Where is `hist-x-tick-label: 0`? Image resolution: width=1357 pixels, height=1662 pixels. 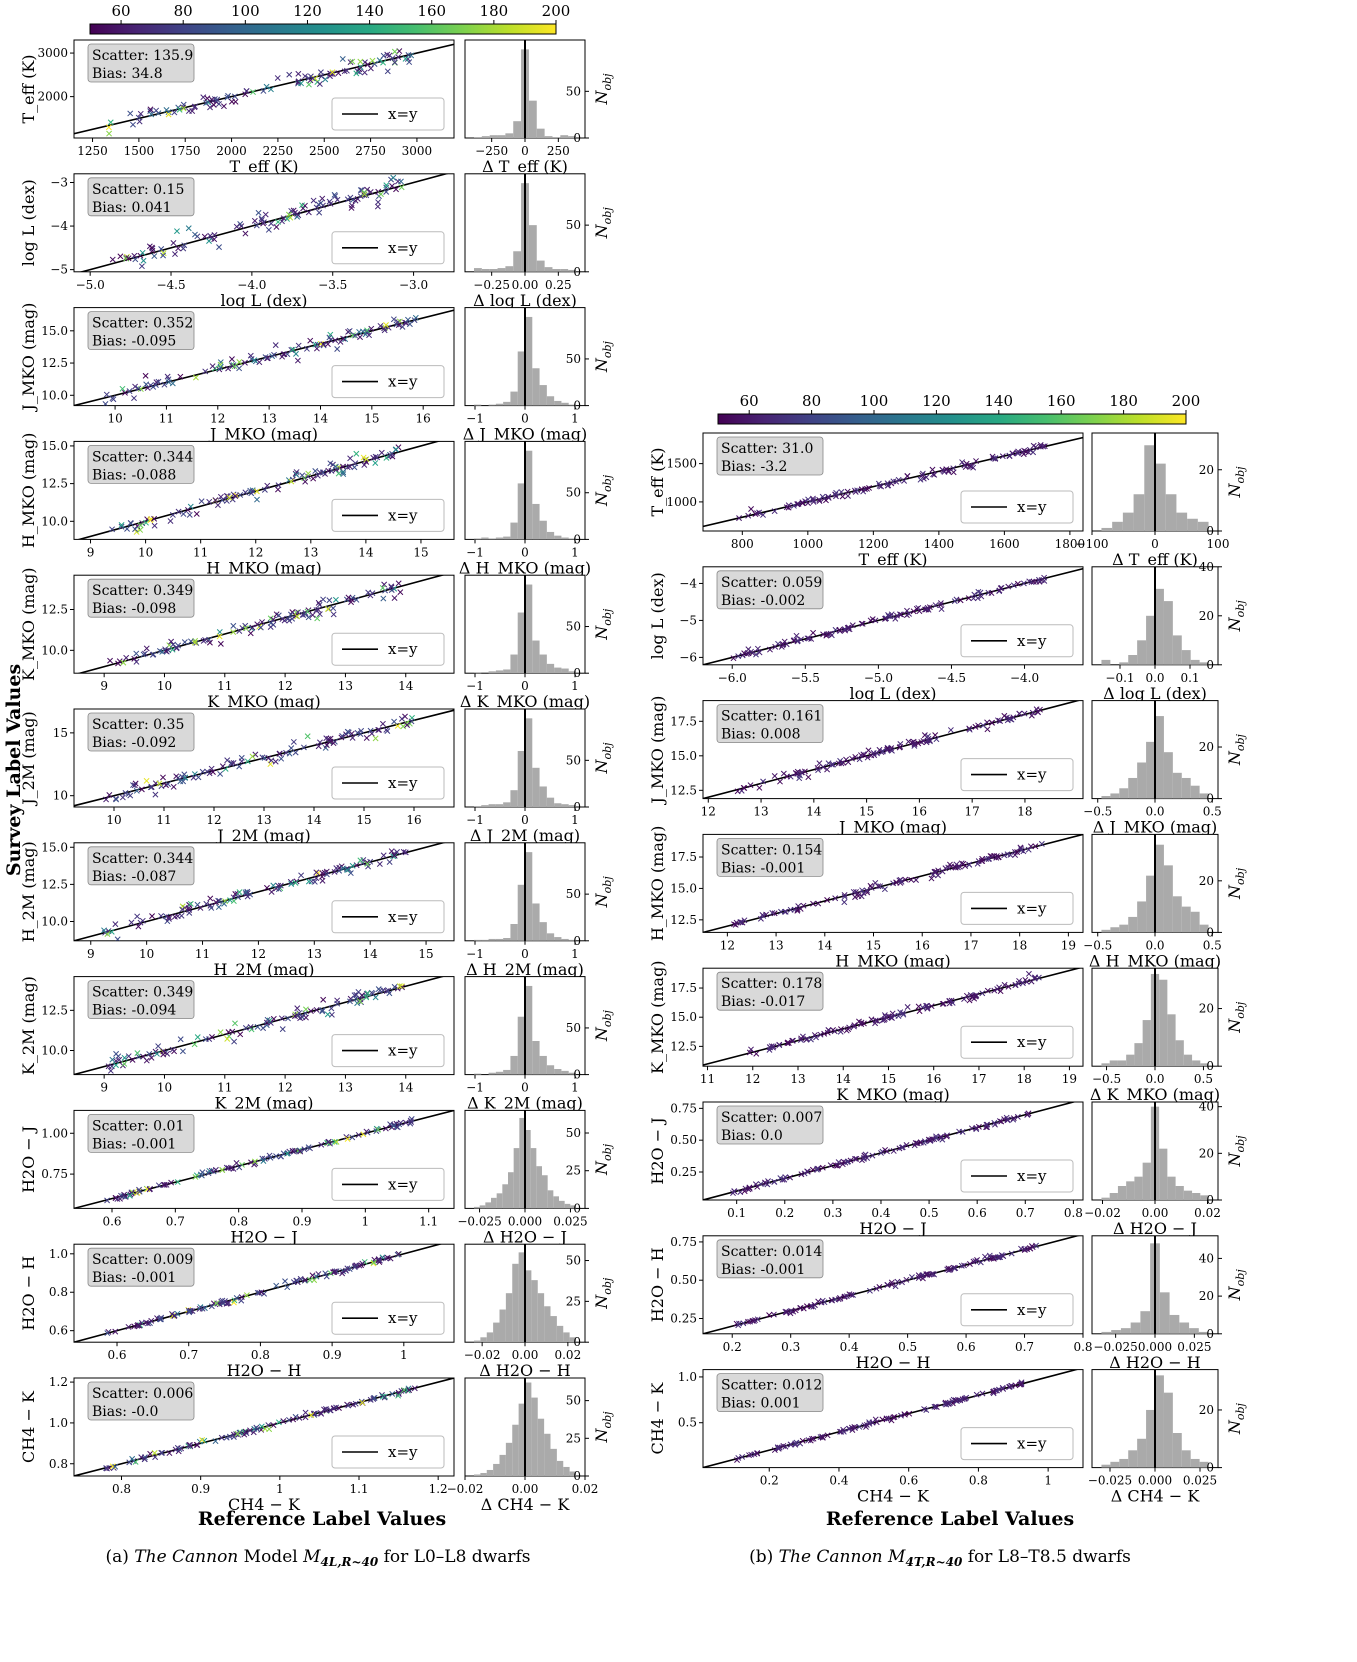 hist-x-tick-label: 0 is located at coordinates (1155, 544).